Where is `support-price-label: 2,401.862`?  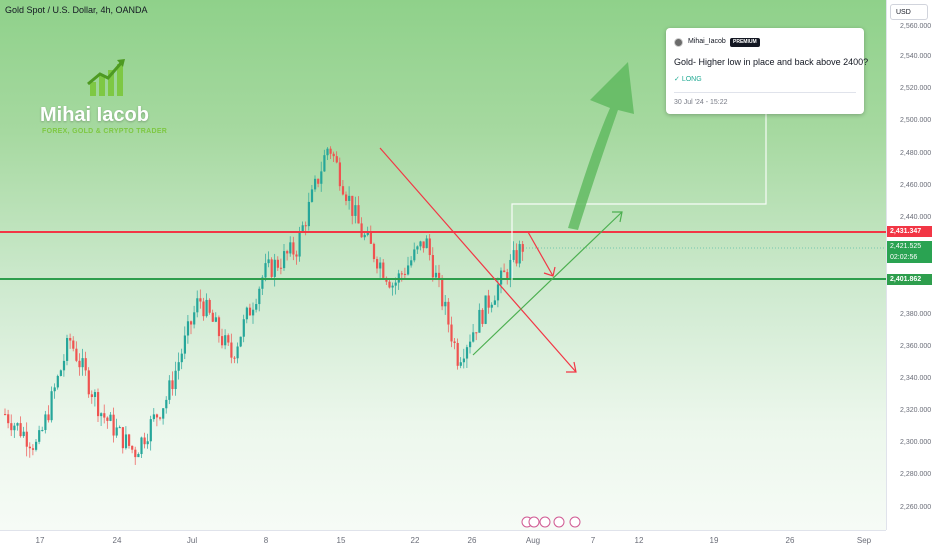
support-price-label: 2,401.862 is located at coordinates (909, 279).